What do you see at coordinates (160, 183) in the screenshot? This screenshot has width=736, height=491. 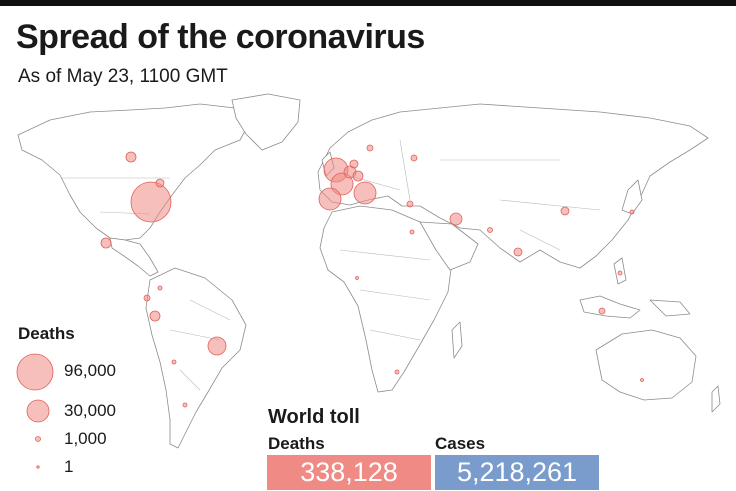 I see `bubble-us-east` at bounding box center [160, 183].